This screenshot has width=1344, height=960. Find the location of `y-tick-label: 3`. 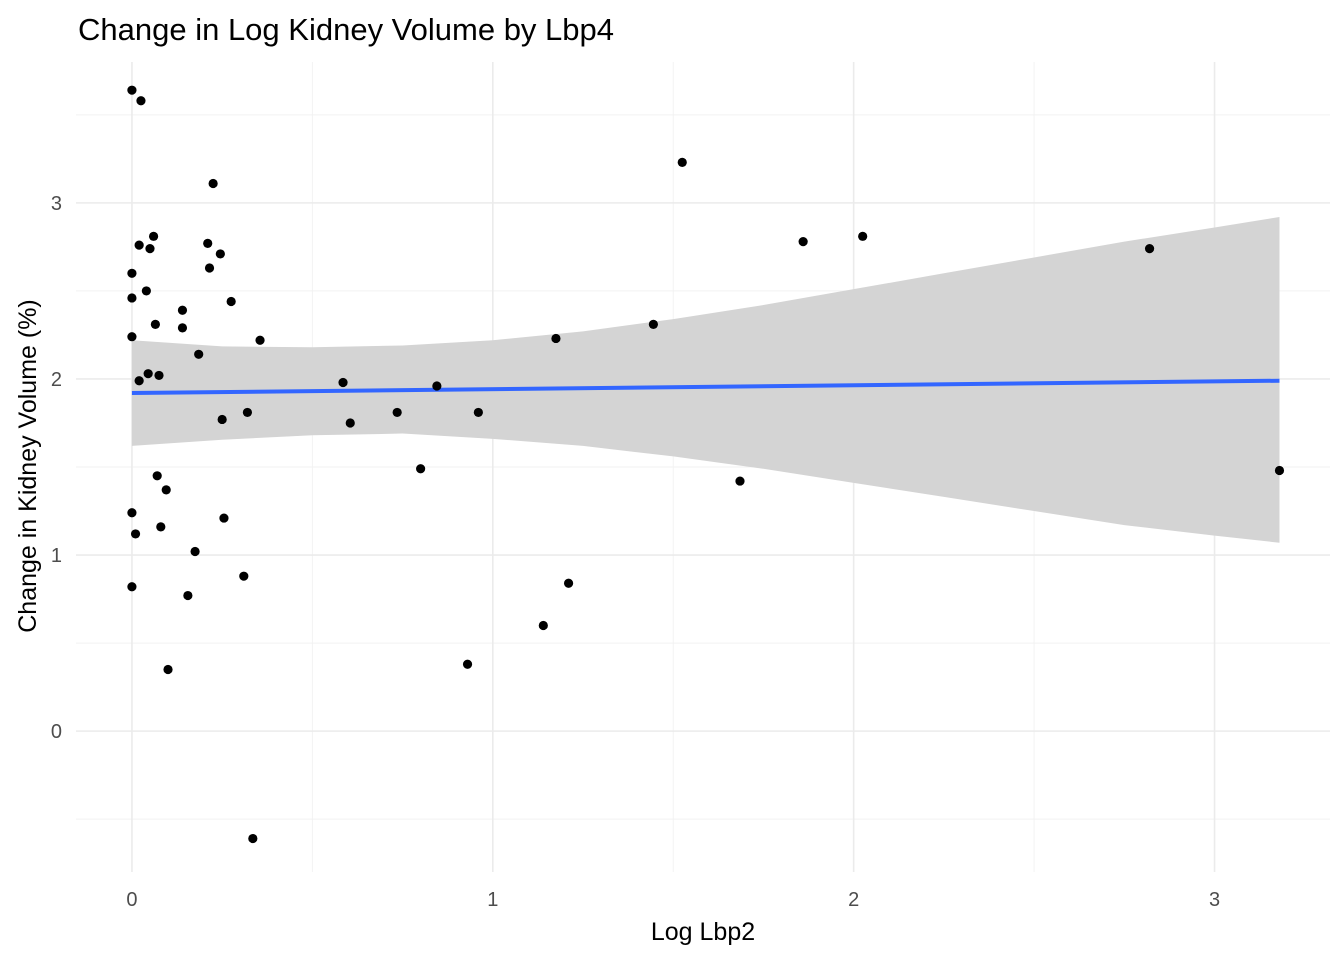

y-tick-label: 3 is located at coordinates (56, 204).